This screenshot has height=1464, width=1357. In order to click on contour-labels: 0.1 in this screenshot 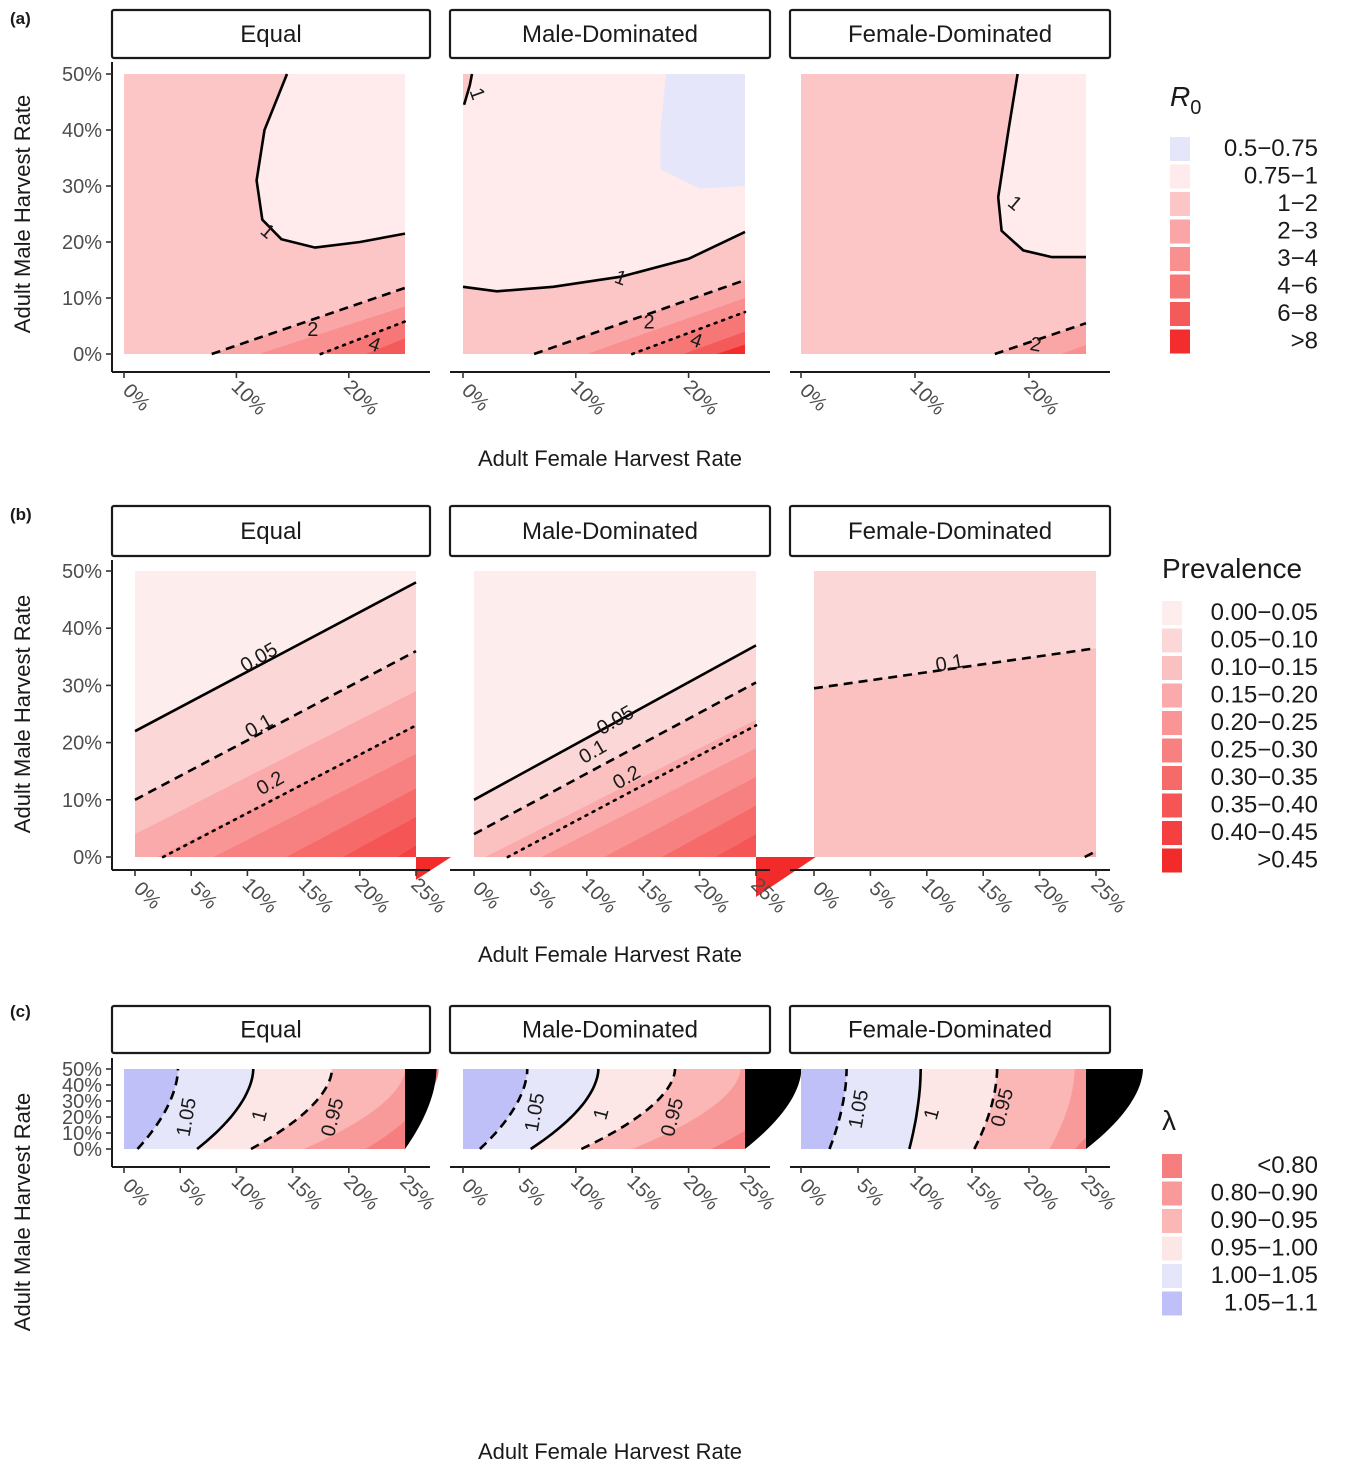, I will do `click(949, 663)`.